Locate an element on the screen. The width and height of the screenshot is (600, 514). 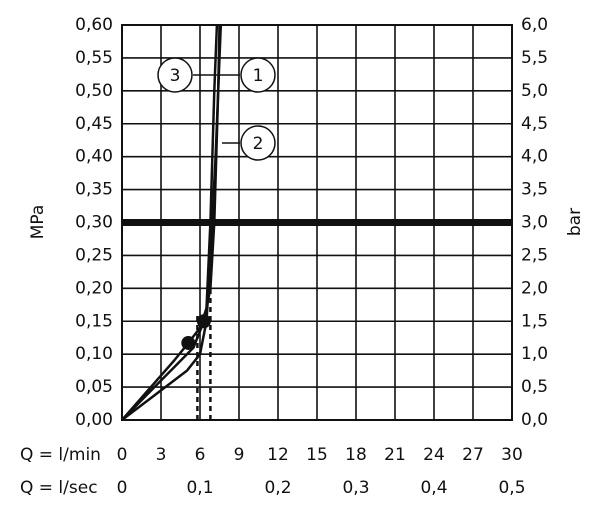
x-tick-label: 21 is located at coordinates (395, 455).